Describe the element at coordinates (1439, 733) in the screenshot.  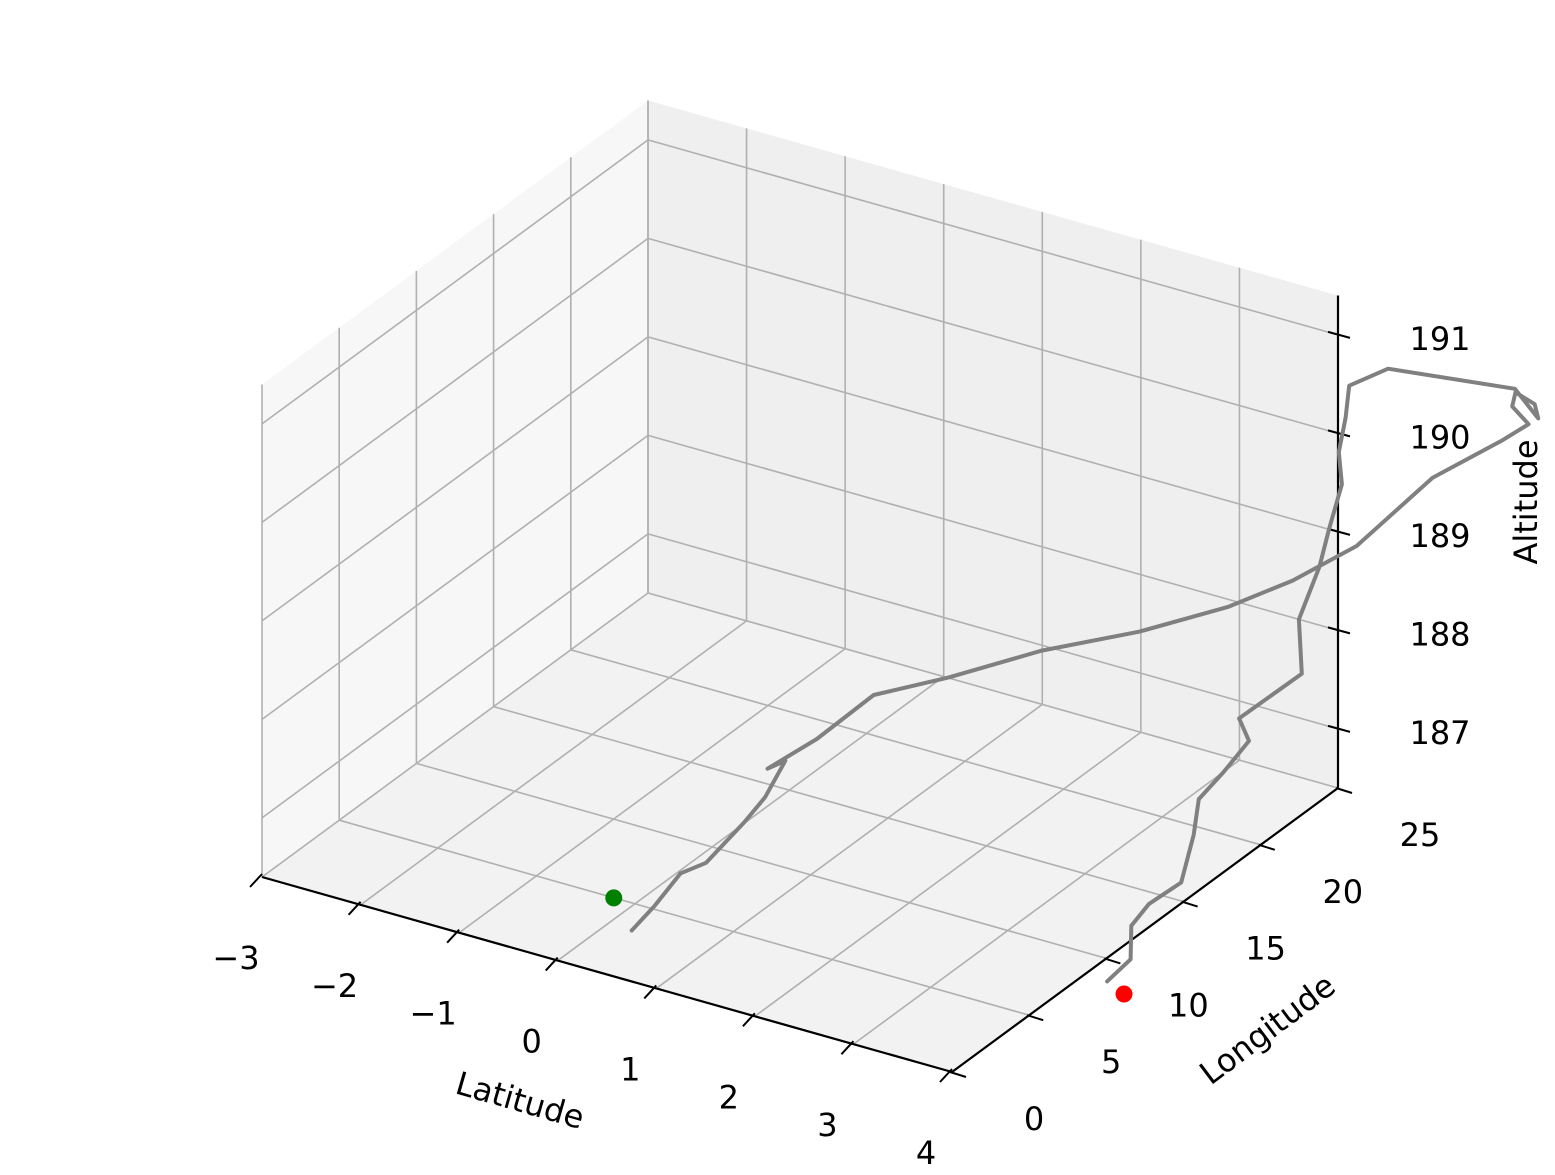
I see `z-tick-label: 187` at that location.